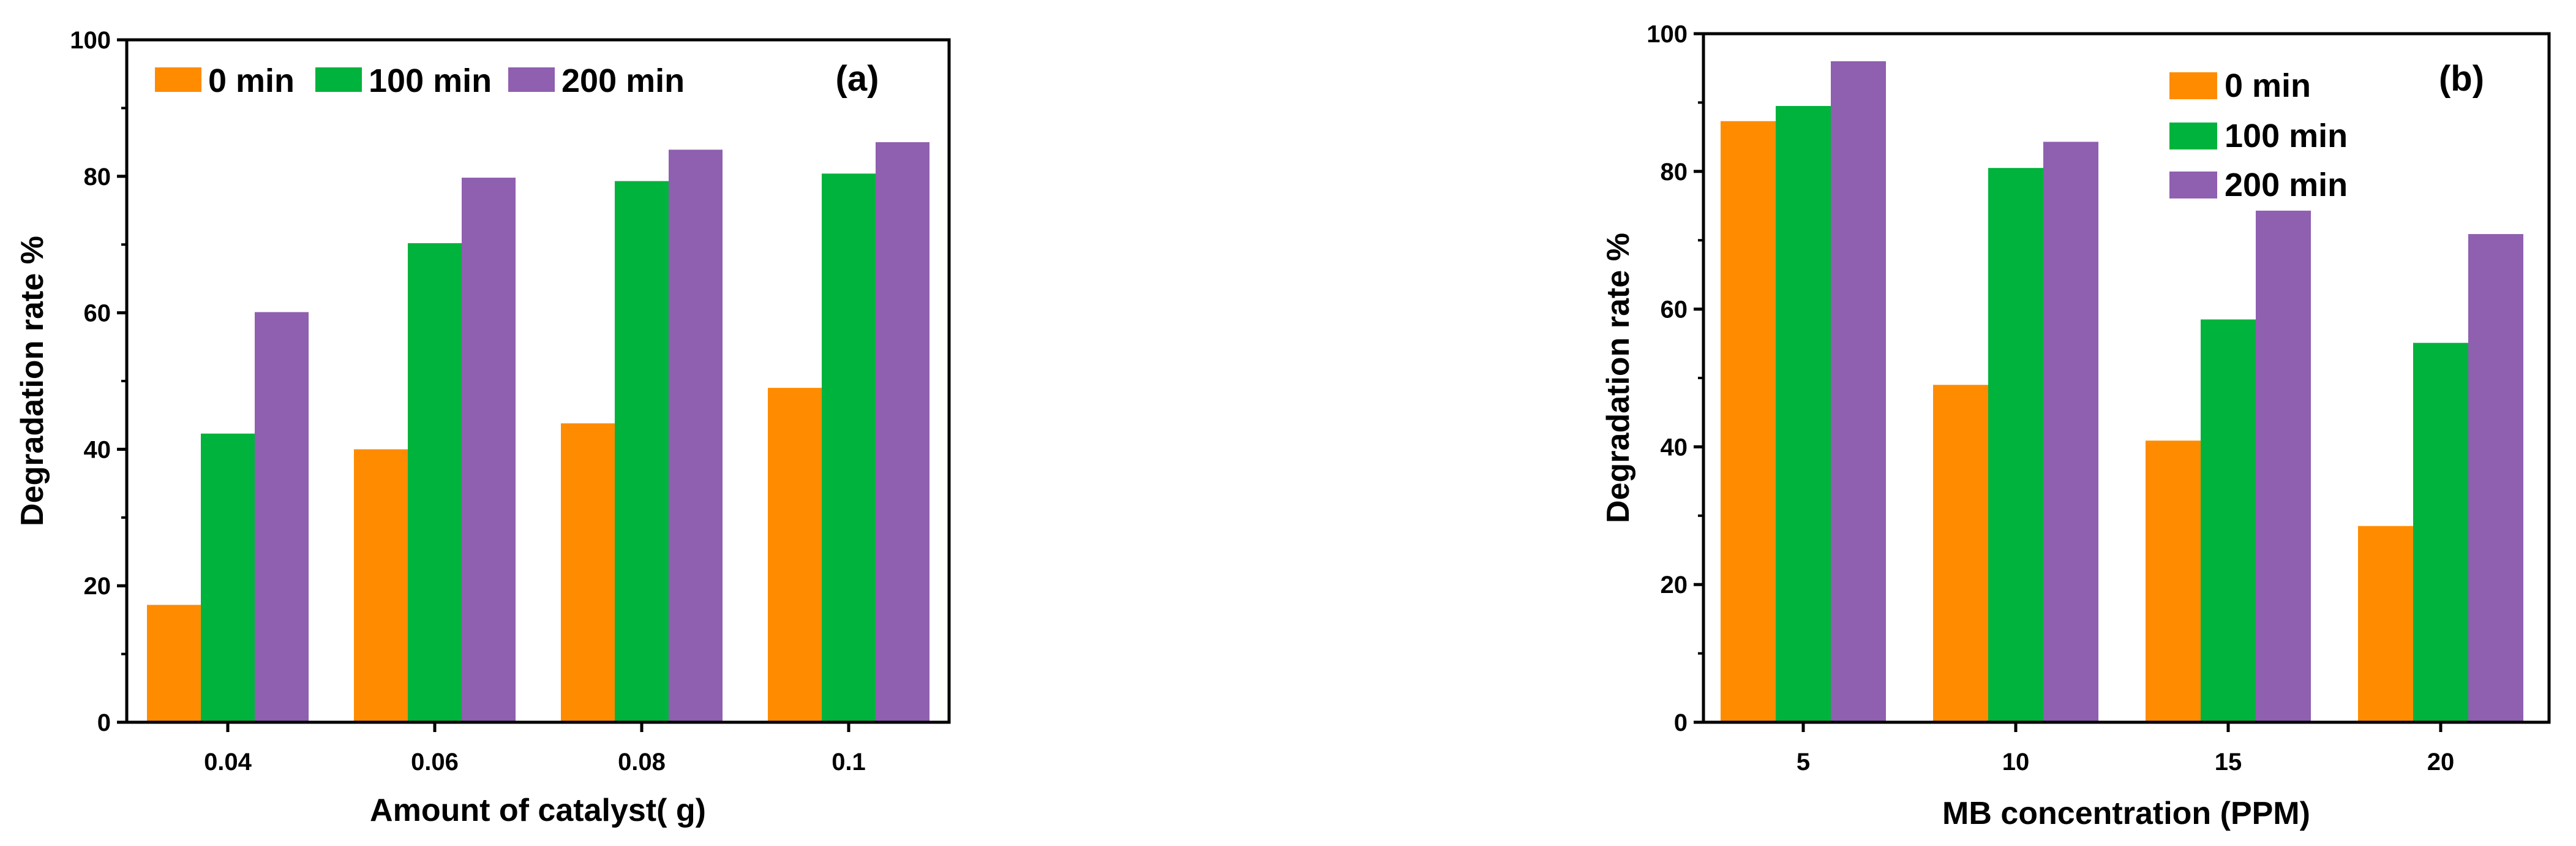 The image size is (2576, 846). I want to click on bar-100-min-0.1, so click(849, 447).